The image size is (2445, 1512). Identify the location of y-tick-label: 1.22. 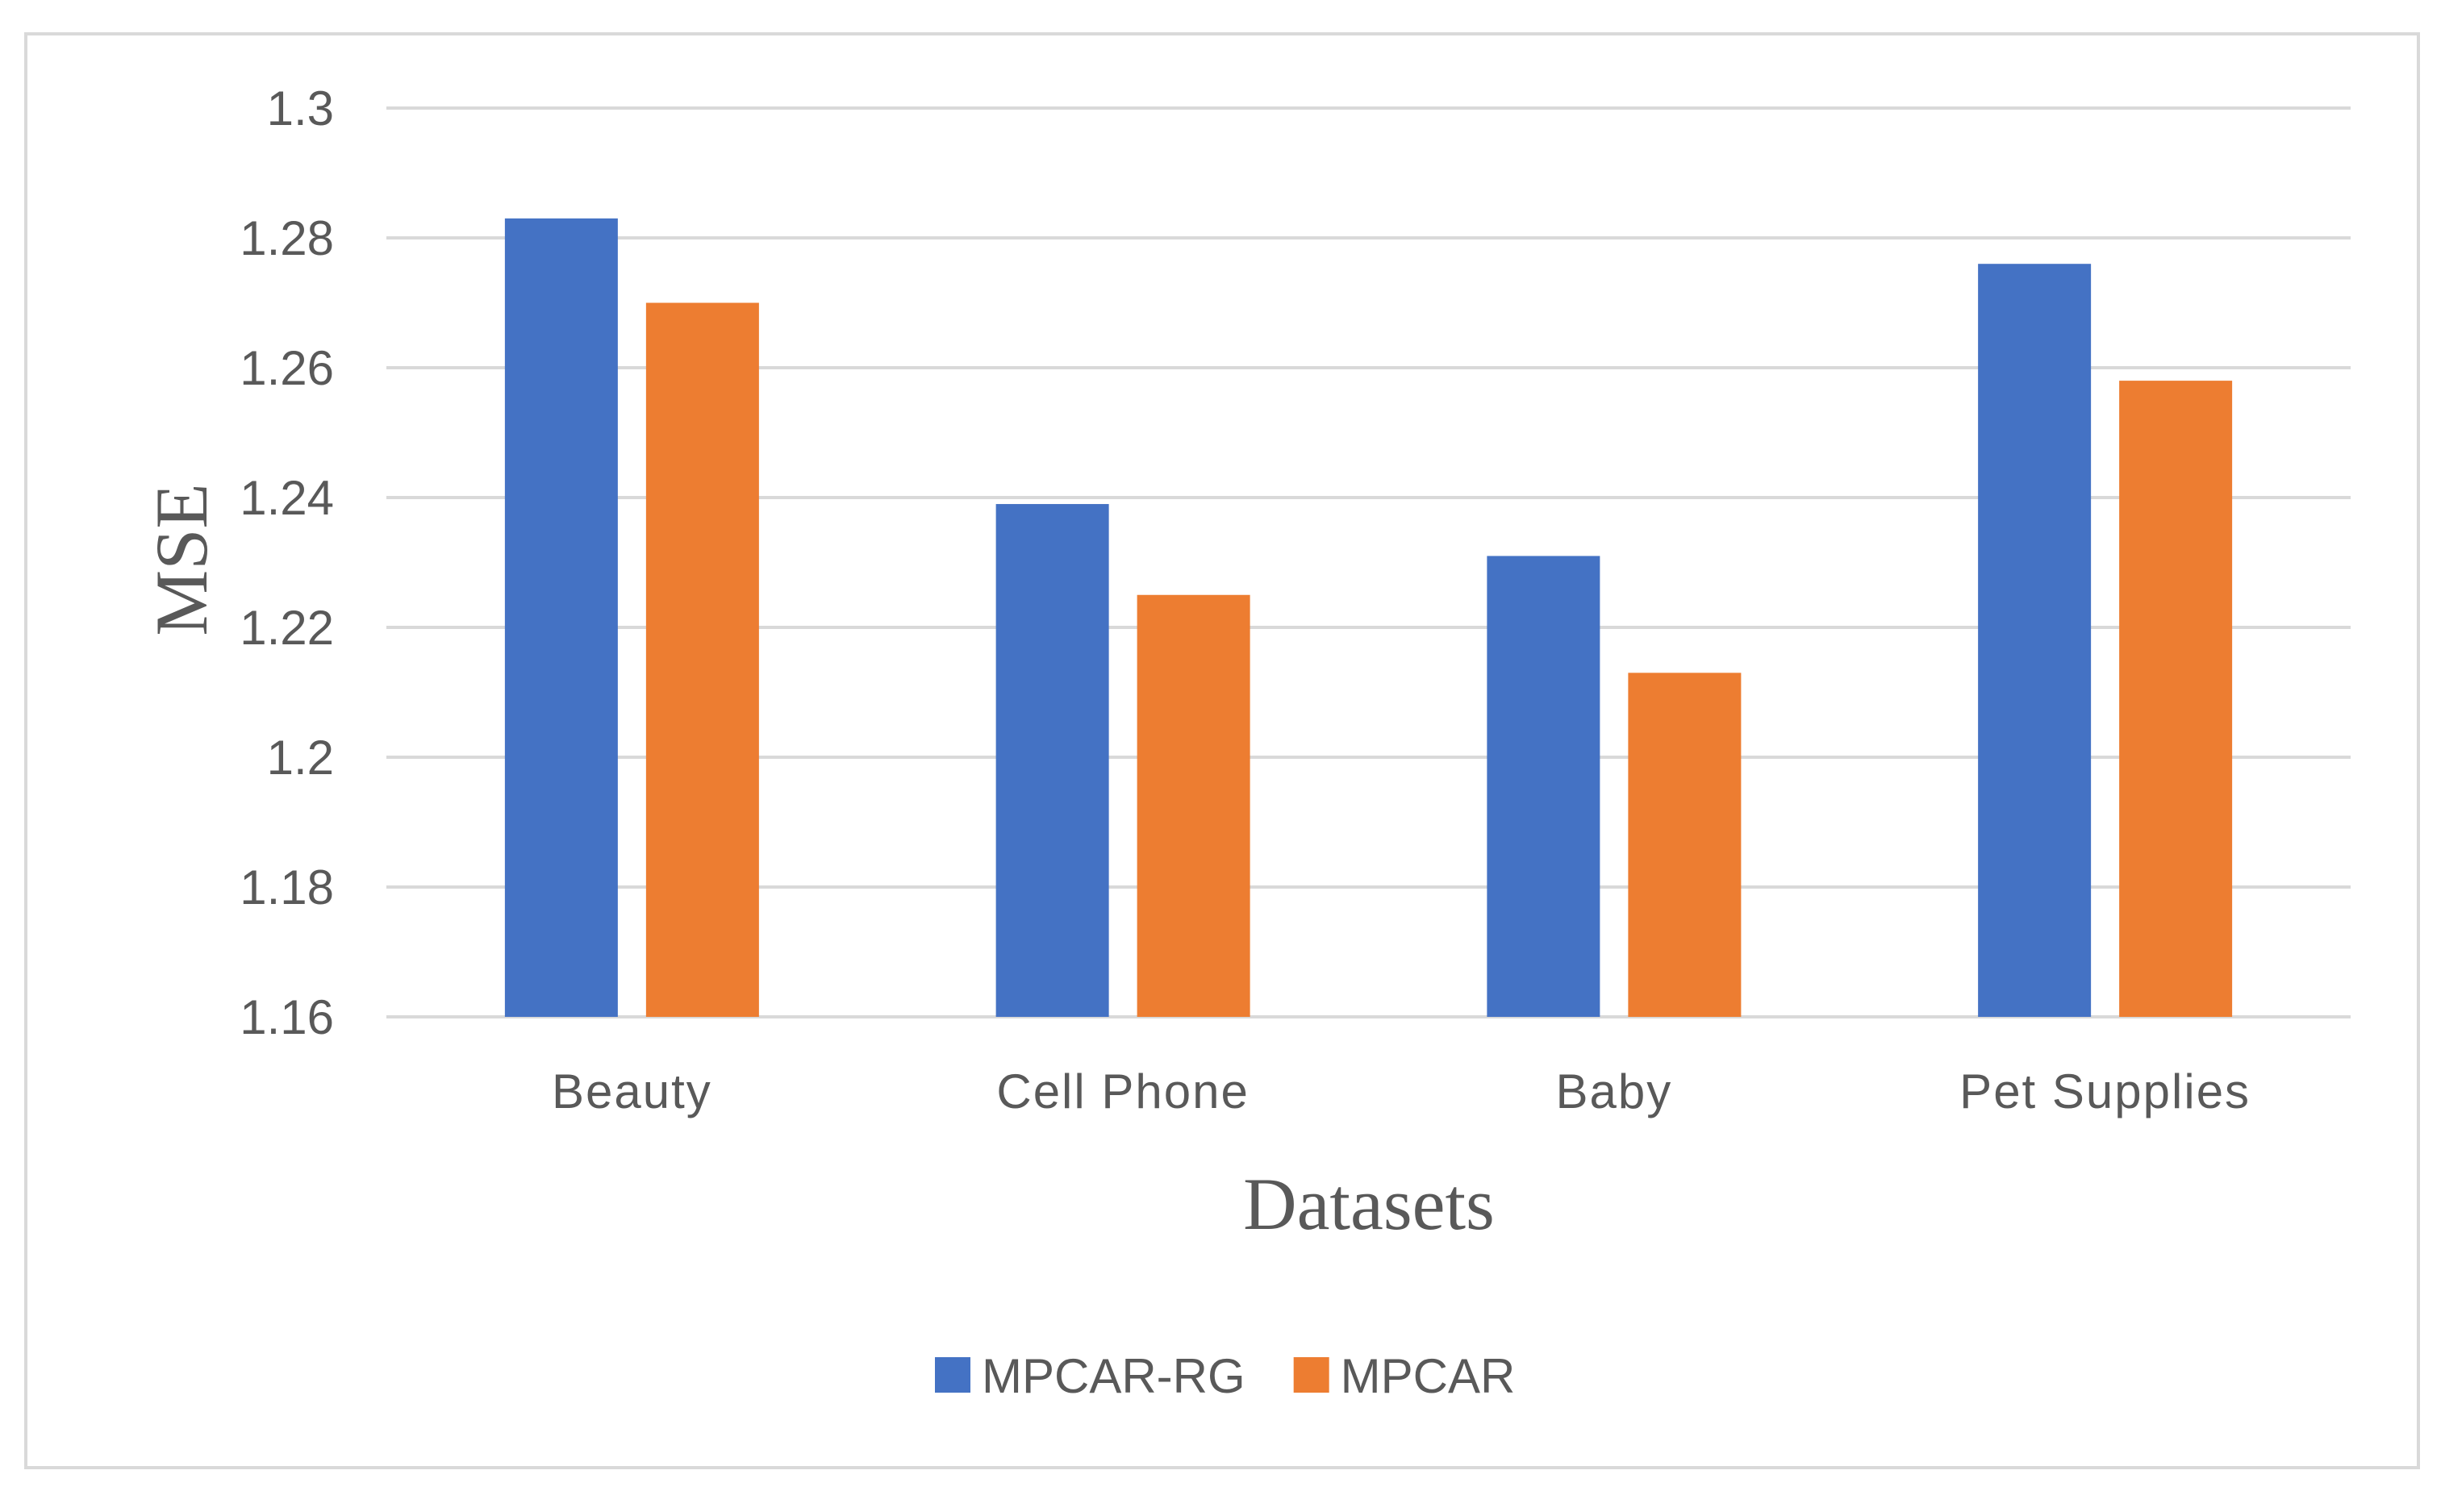
(287, 628).